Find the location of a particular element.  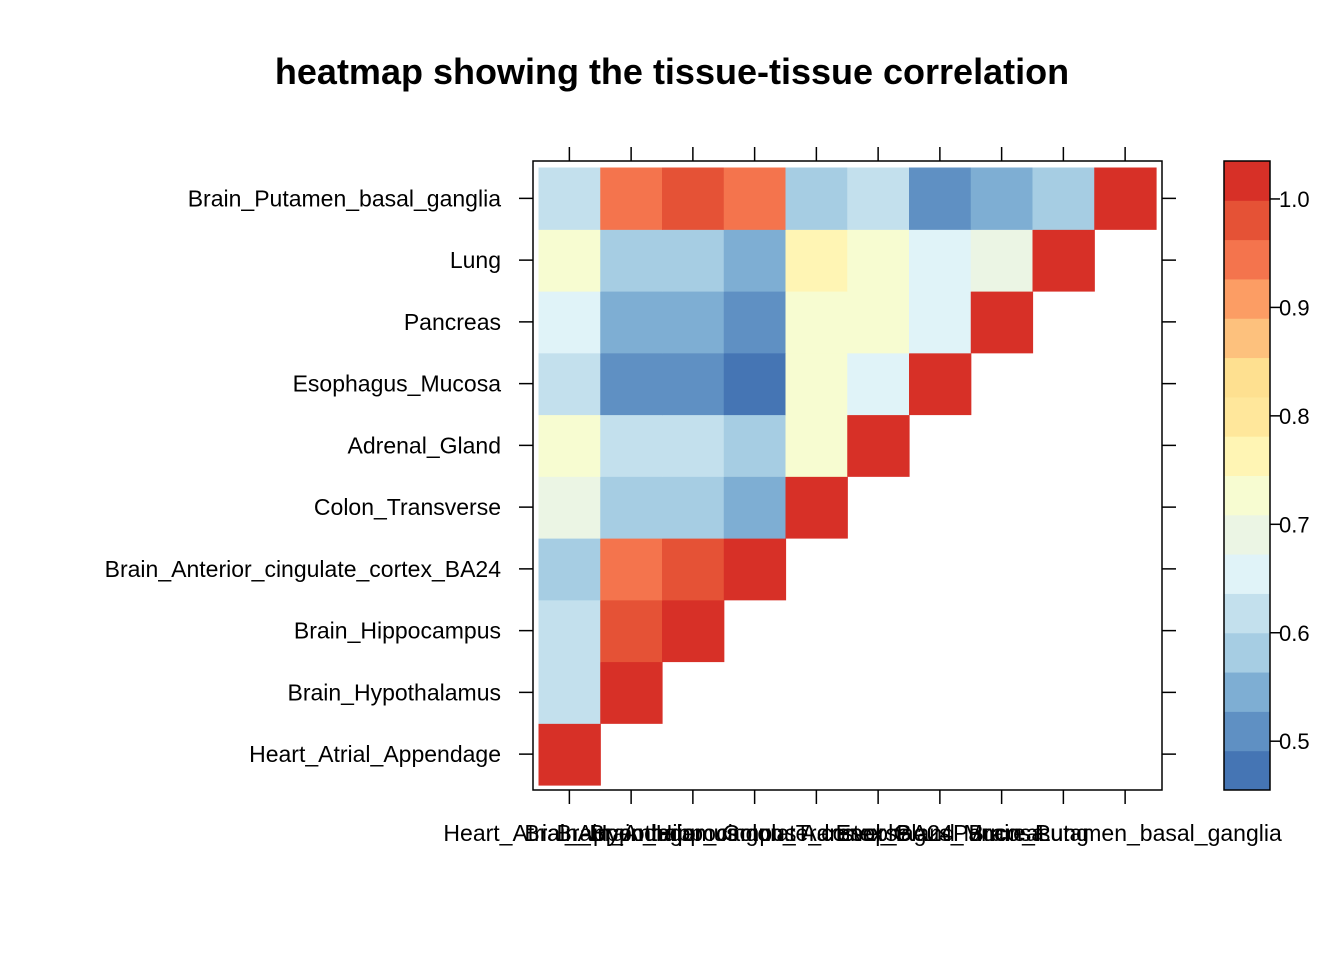

x-tick-label: Lung is located at coordinates (1063, 833).